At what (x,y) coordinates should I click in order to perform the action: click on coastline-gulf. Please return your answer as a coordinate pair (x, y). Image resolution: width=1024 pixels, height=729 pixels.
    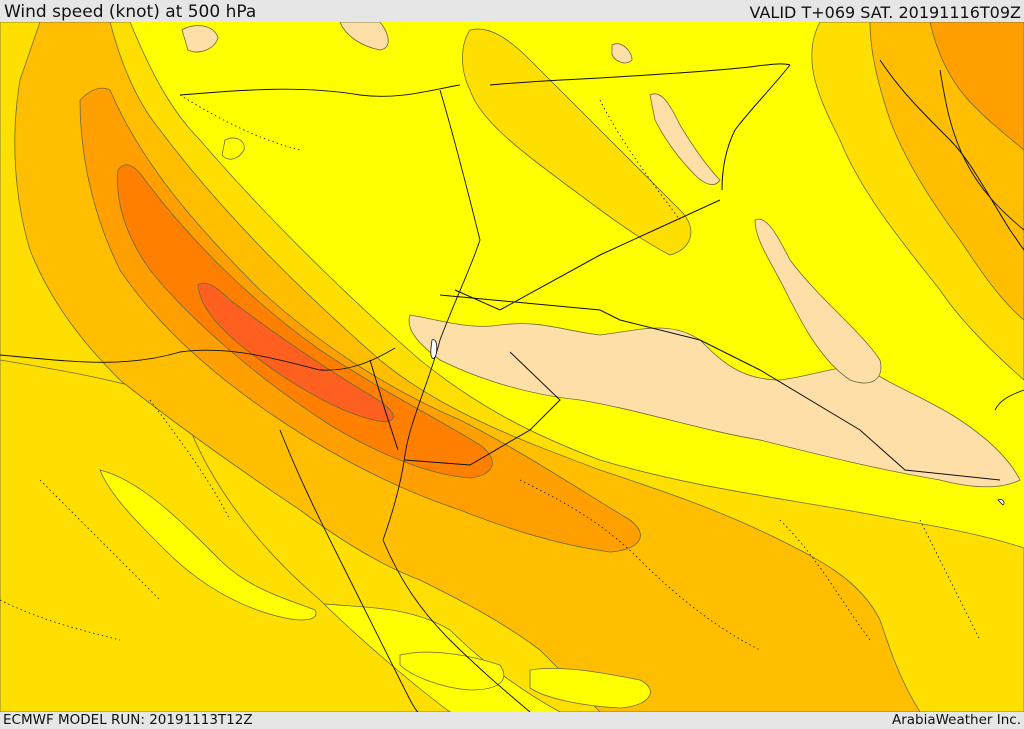
    Looking at the image, I should click on (981, 150).